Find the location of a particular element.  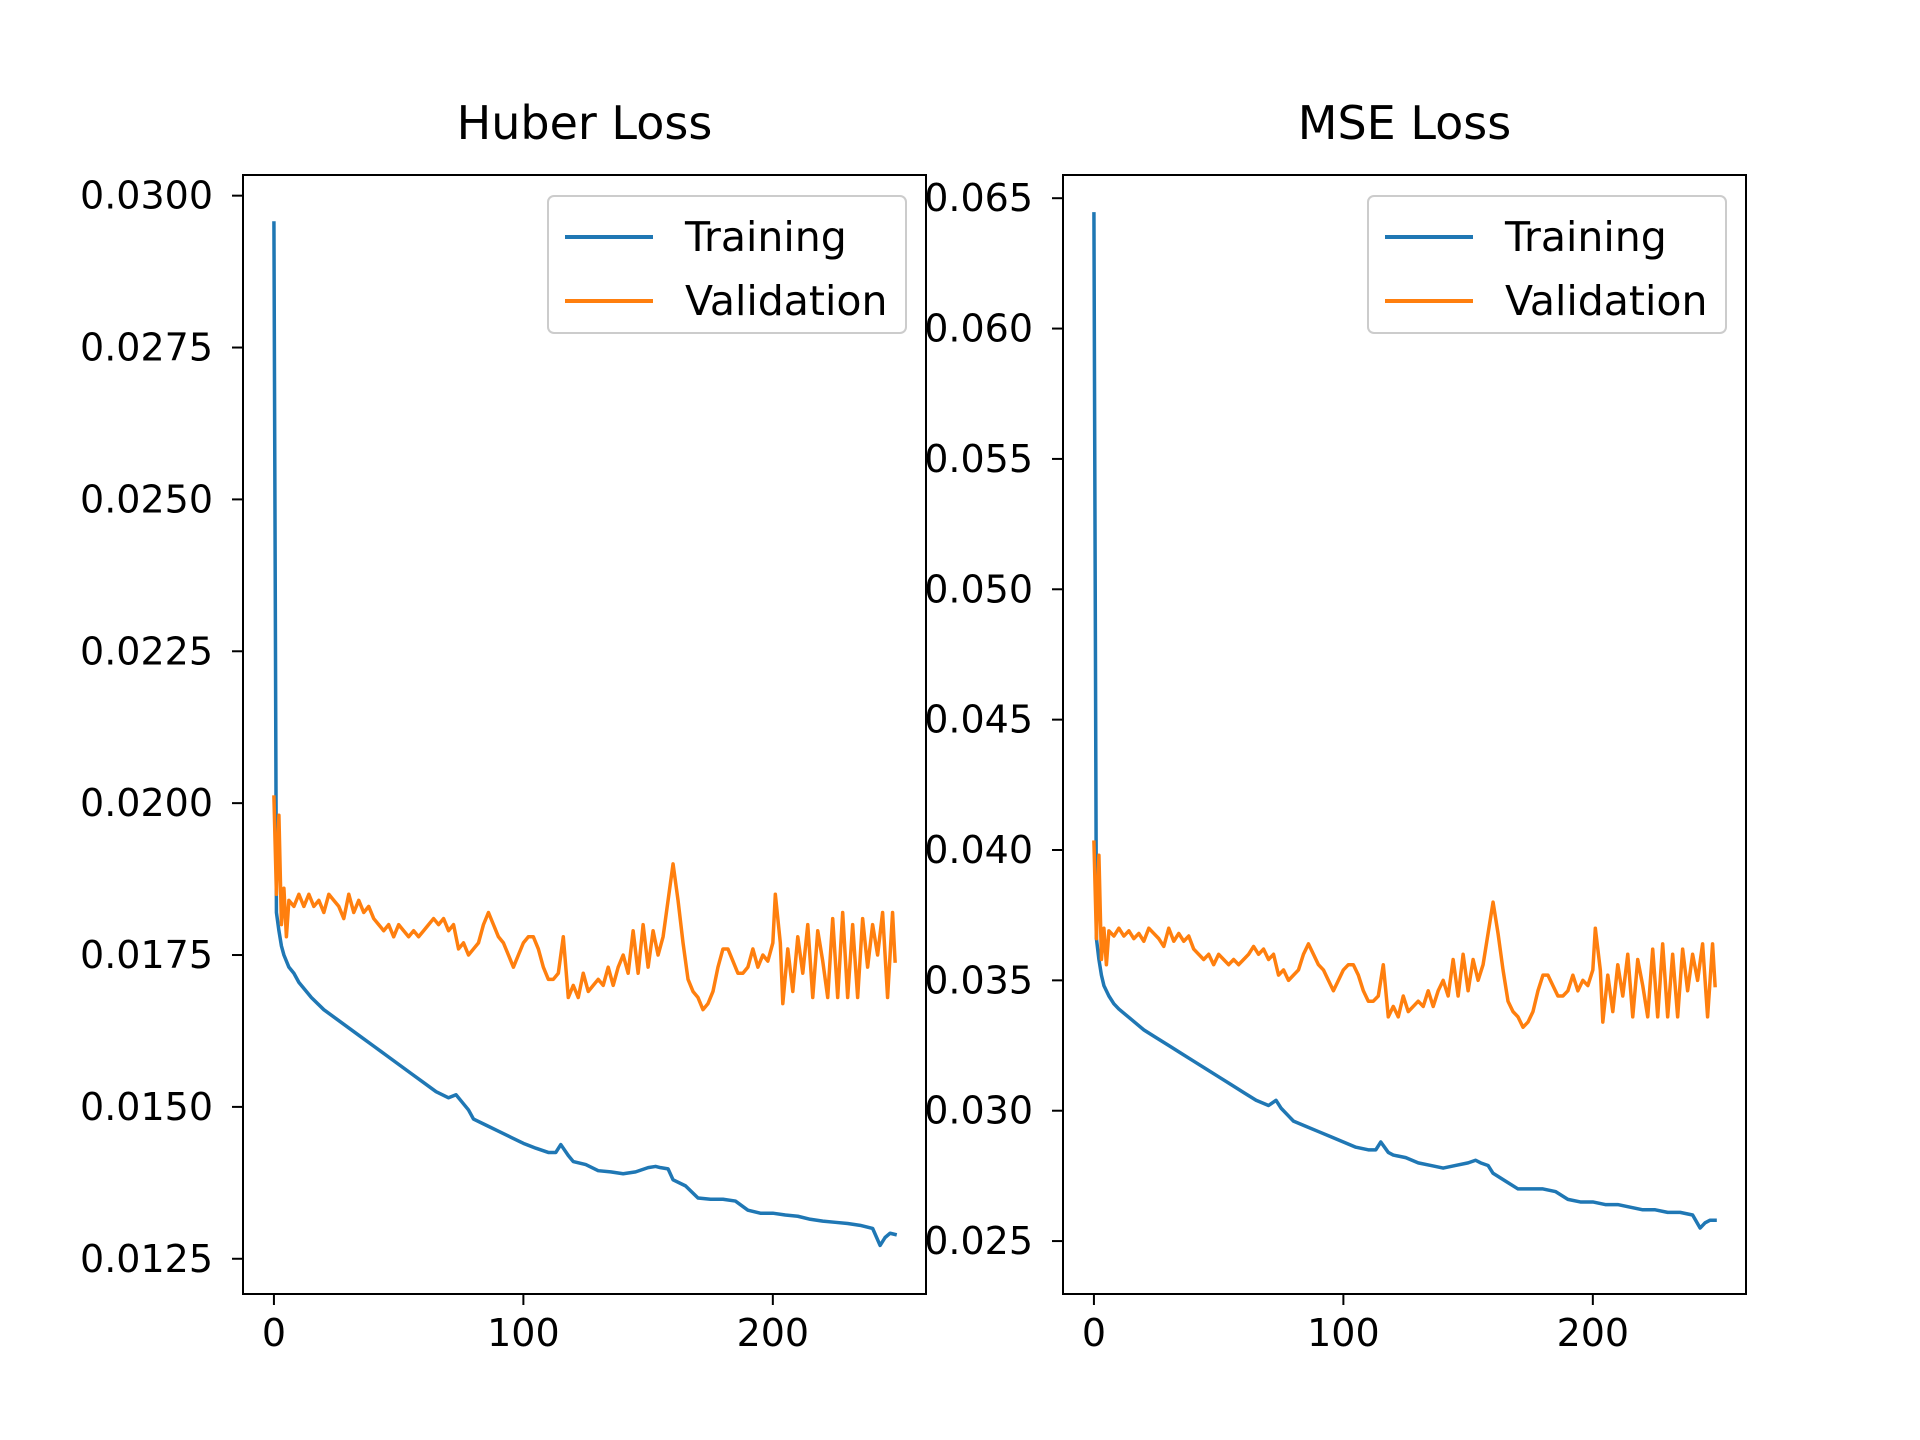

y-tick-label: 0.040 is located at coordinates (978, 850).